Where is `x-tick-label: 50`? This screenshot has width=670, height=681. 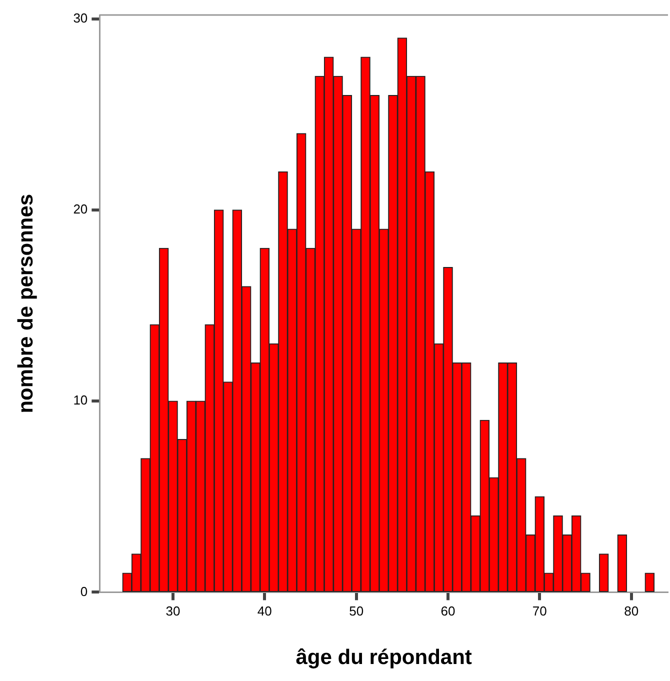 x-tick-label: 50 is located at coordinates (356, 611).